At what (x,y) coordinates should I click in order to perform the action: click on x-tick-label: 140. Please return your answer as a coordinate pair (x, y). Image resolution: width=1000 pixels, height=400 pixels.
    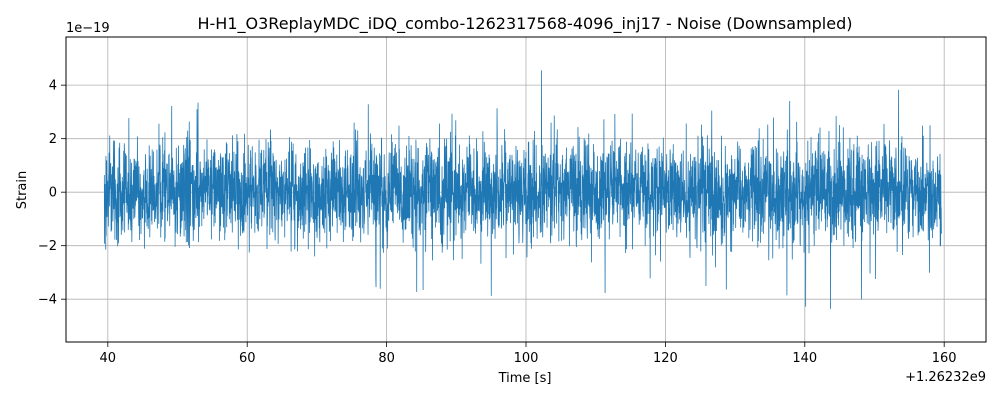
    Looking at the image, I should click on (804, 358).